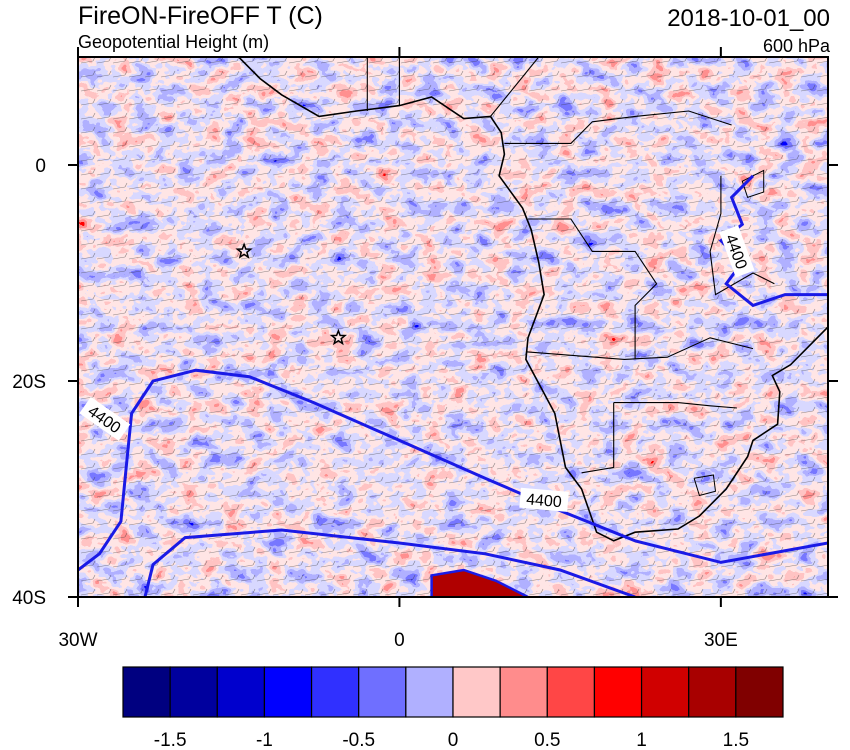 The width and height of the screenshot is (850, 750). What do you see at coordinates (705, 485) in the screenshot?
I see `lesotho` at bounding box center [705, 485].